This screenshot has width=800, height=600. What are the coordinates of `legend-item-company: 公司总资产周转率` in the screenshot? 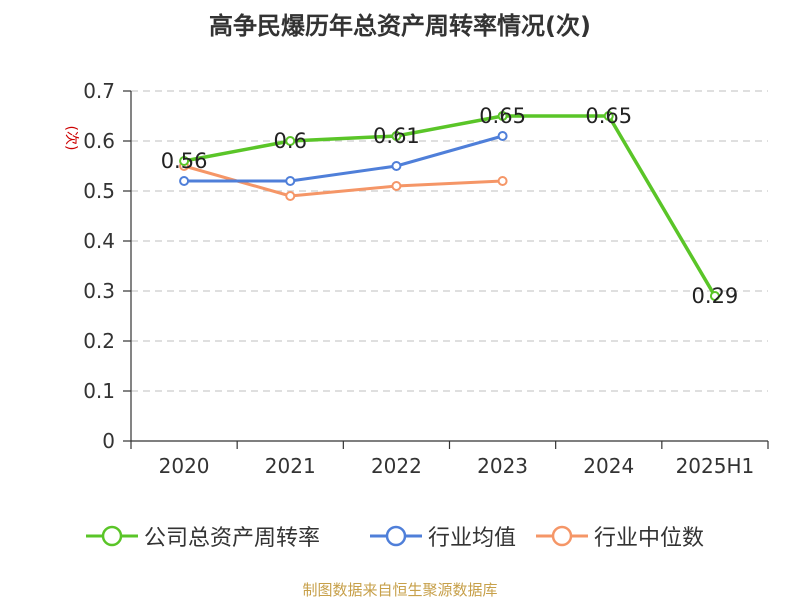 It's located at (203, 536).